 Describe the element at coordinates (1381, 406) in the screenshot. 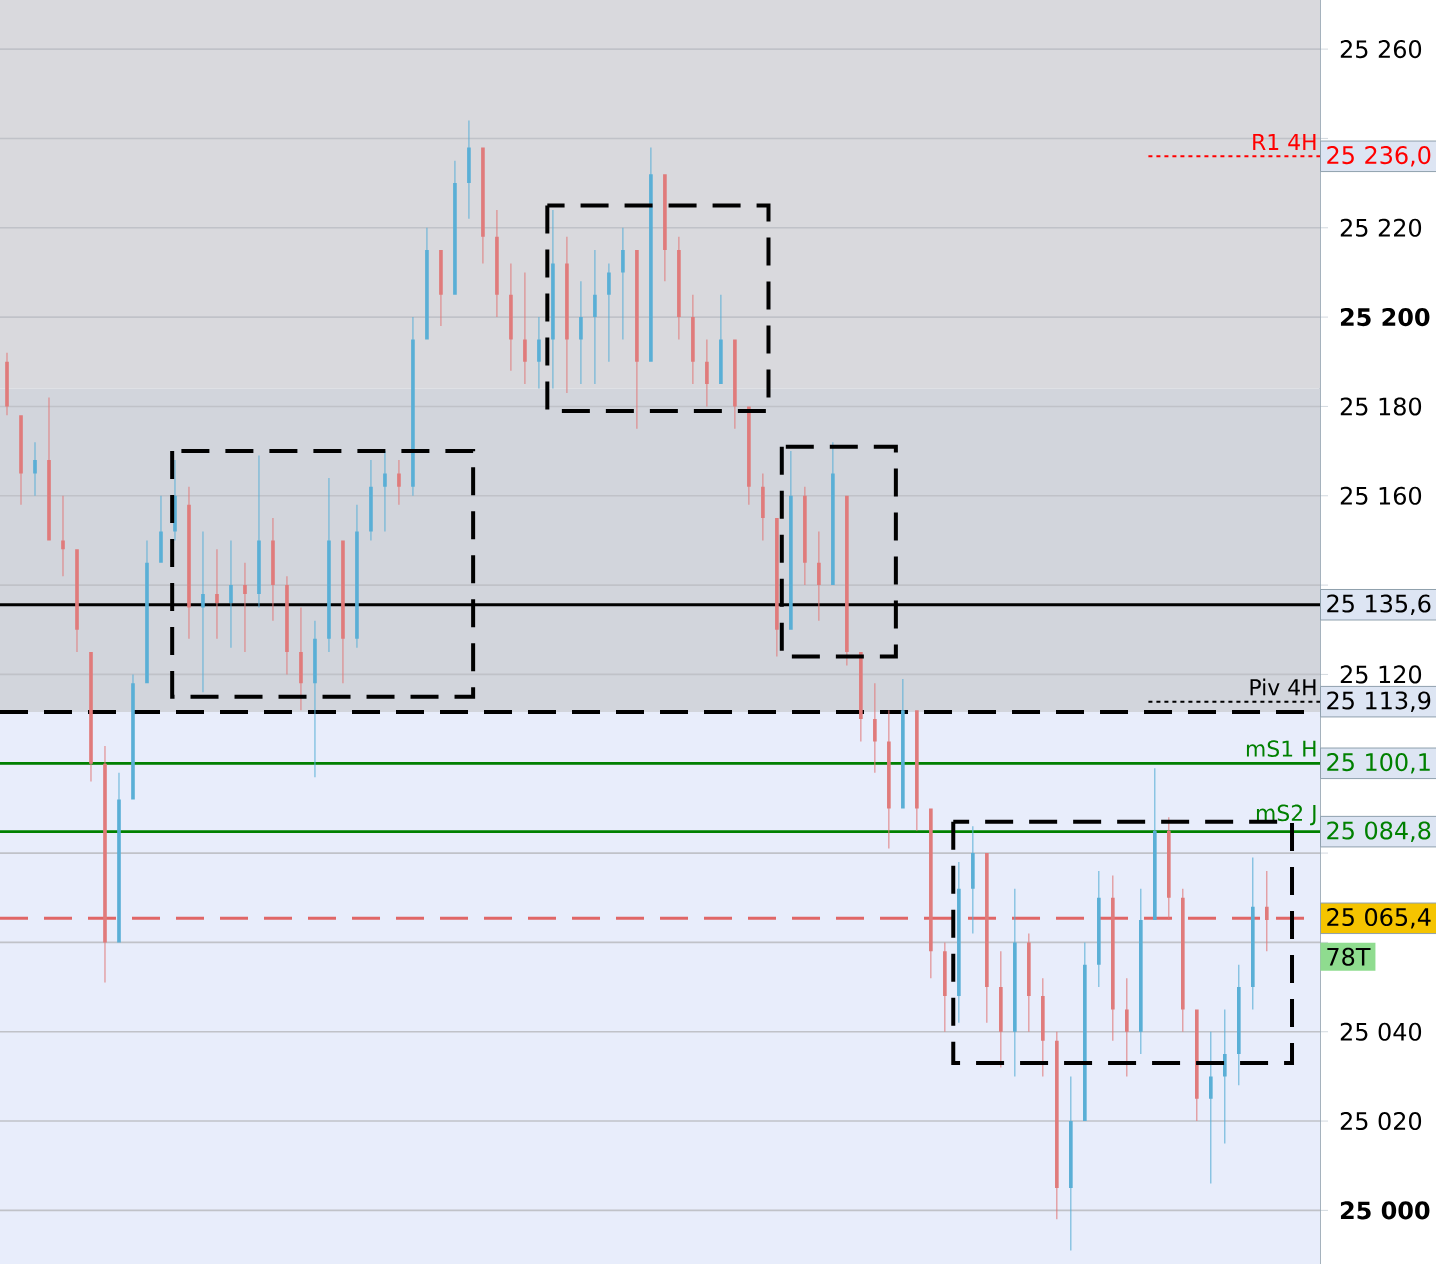

I see `y-tick-label: 25 180` at that location.